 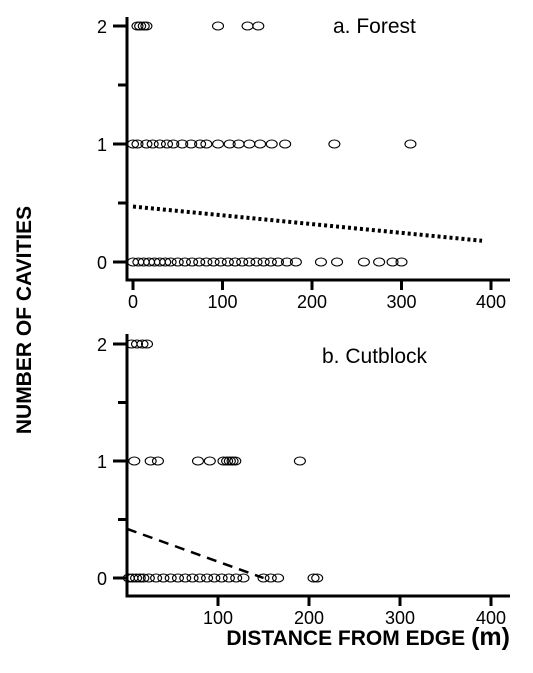 What do you see at coordinates (490, 637) in the screenshot?
I see `x-axis-title-unit: (m)` at bounding box center [490, 637].